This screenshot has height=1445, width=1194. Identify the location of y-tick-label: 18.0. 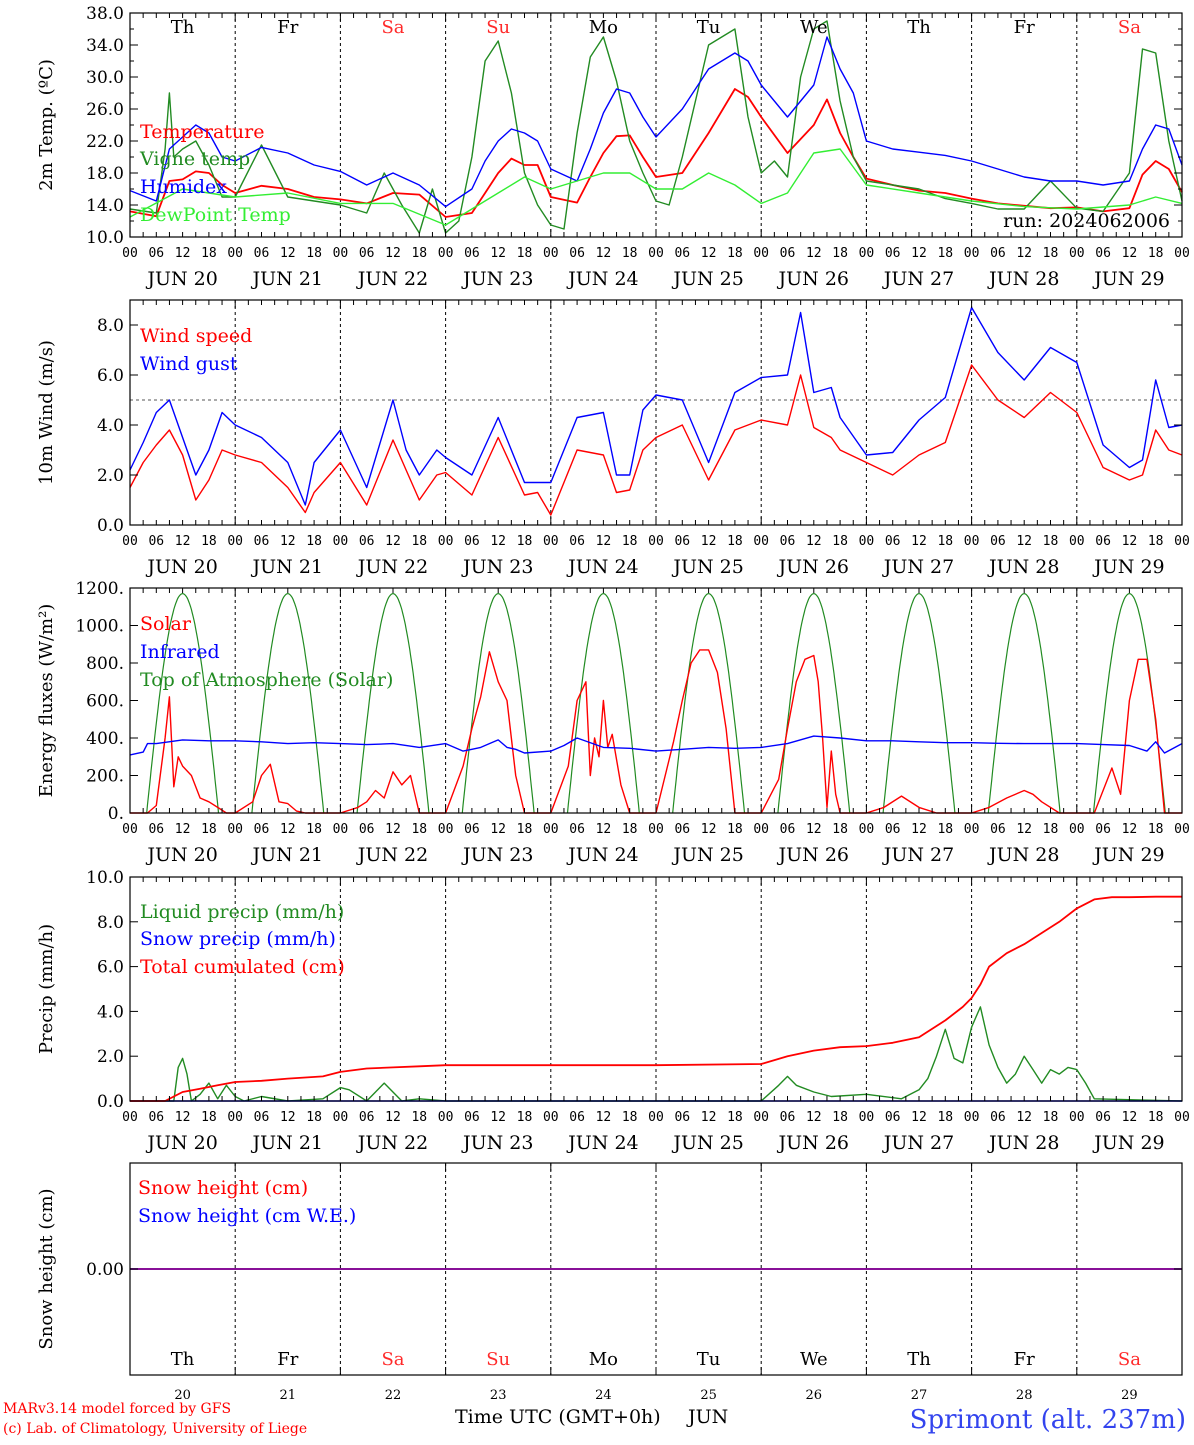
(105, 174).